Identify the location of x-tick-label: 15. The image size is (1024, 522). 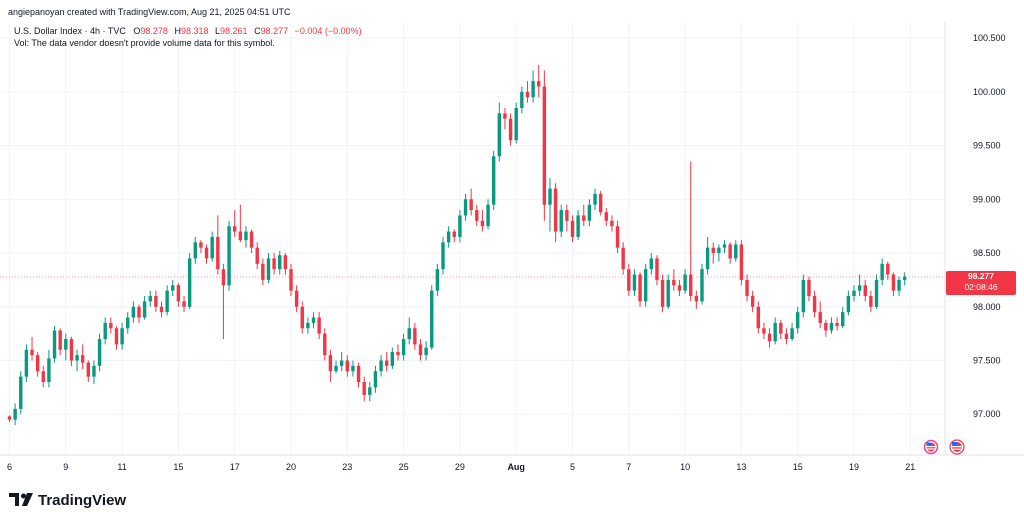
(798, 467).